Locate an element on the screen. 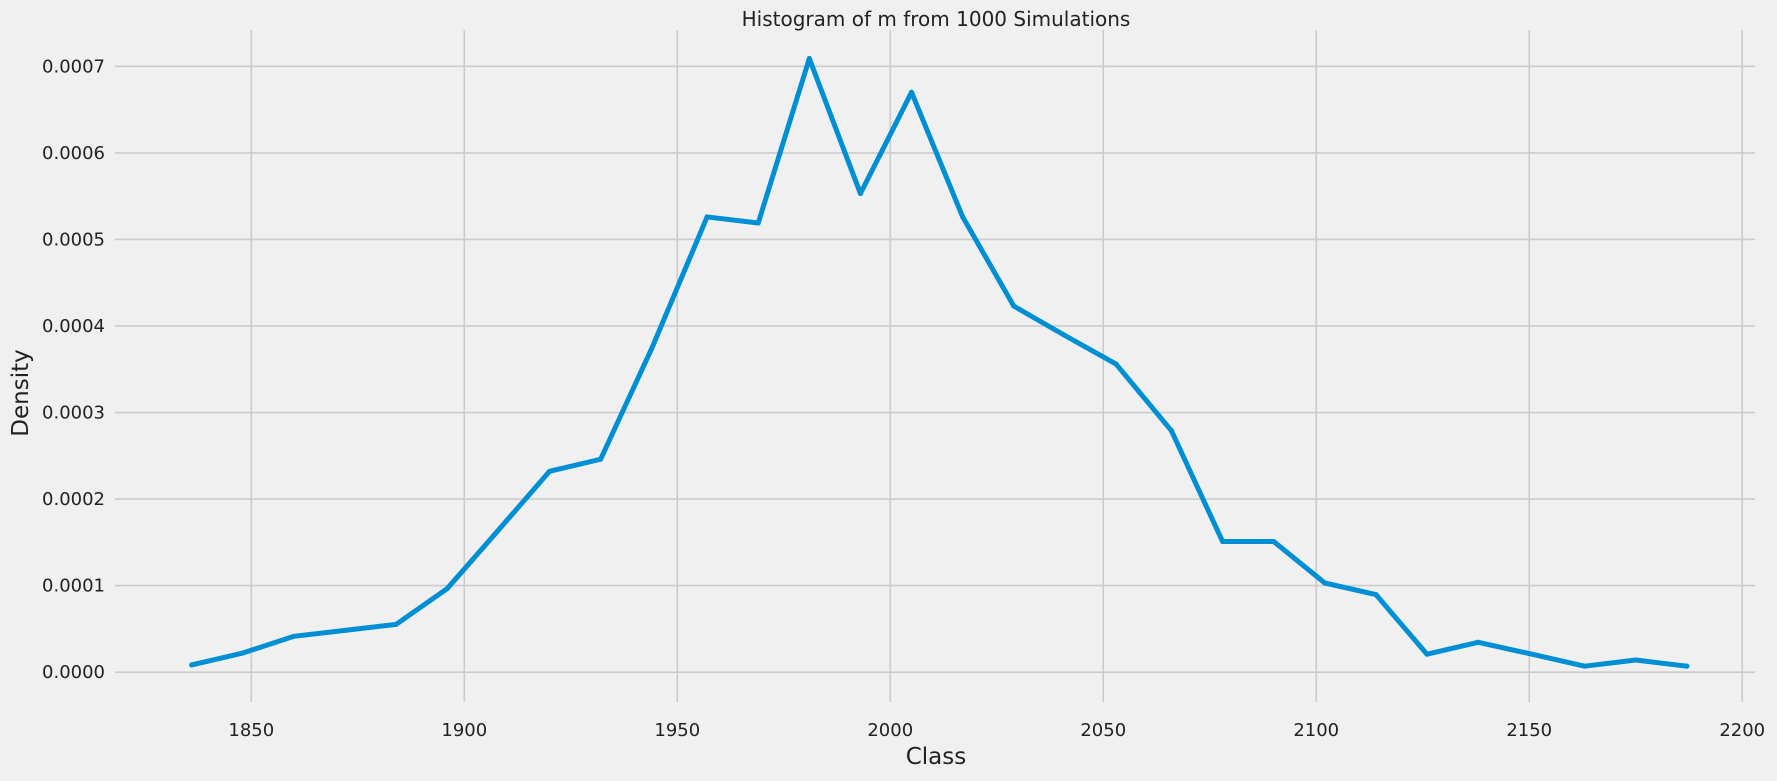 The width and height of the screenshot is (1777, 781). x-tick-label: 1950 is located at coordinates (677, 730).